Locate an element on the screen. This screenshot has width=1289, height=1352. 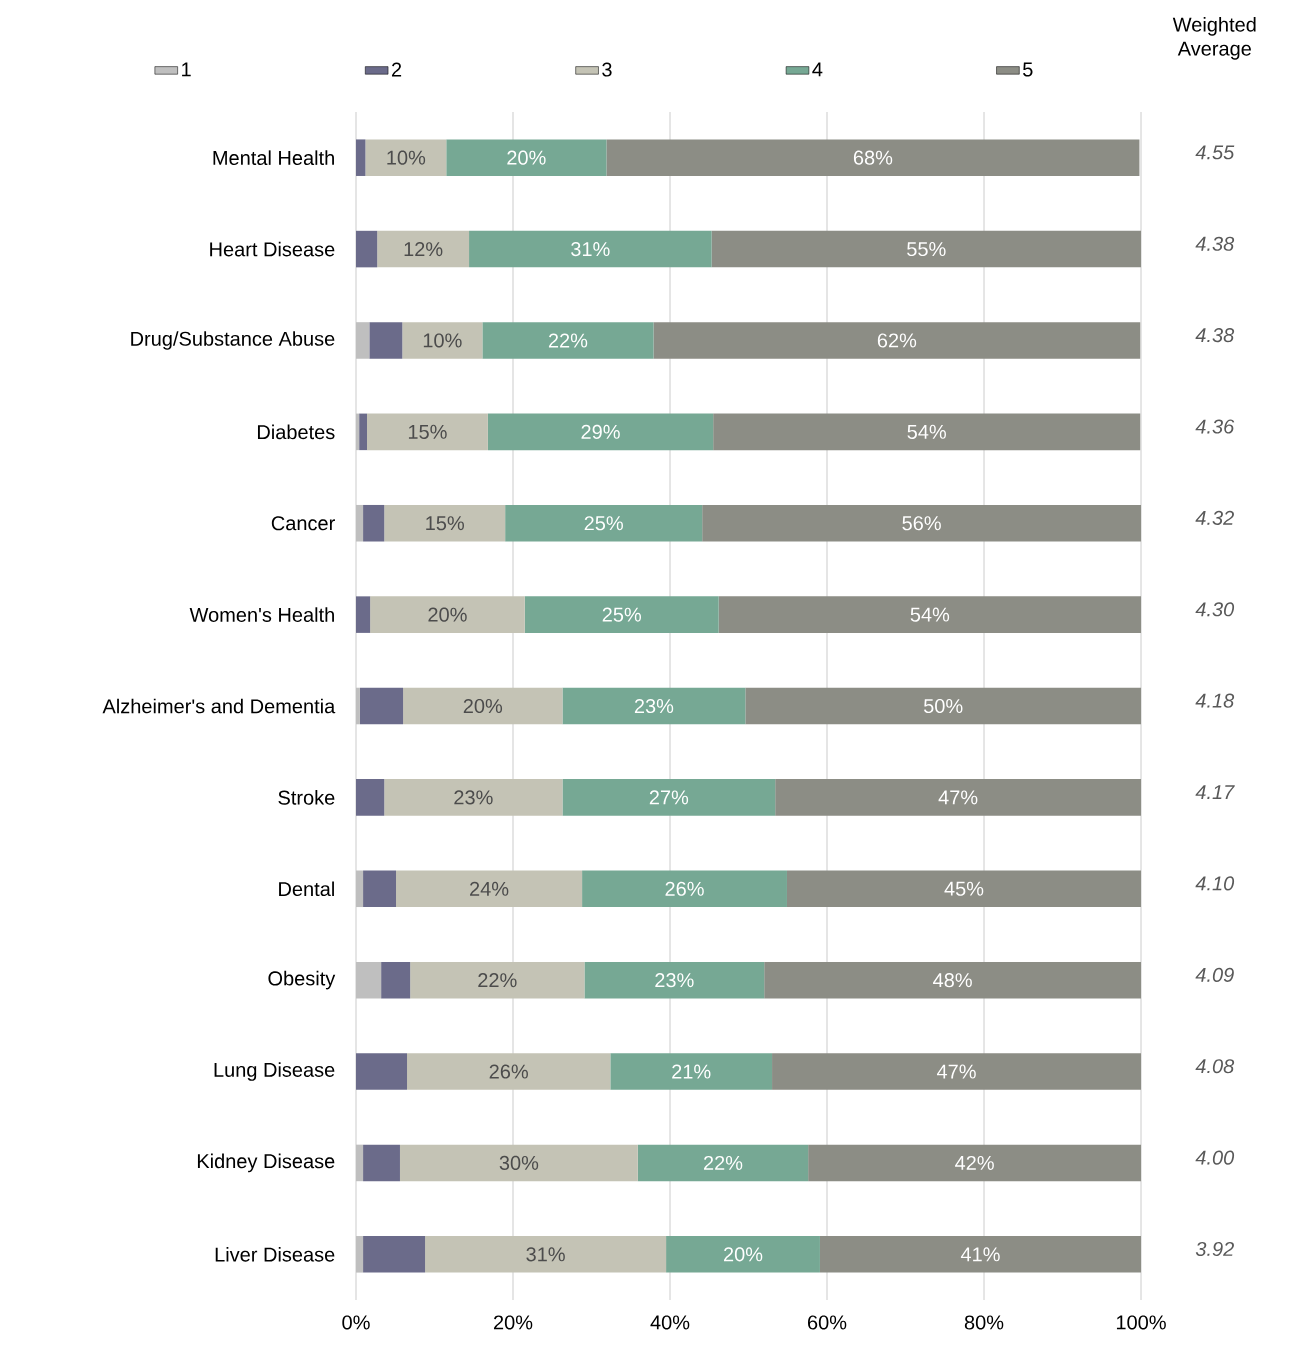
legend-label: 5 is located at coordinates (1028, 69).